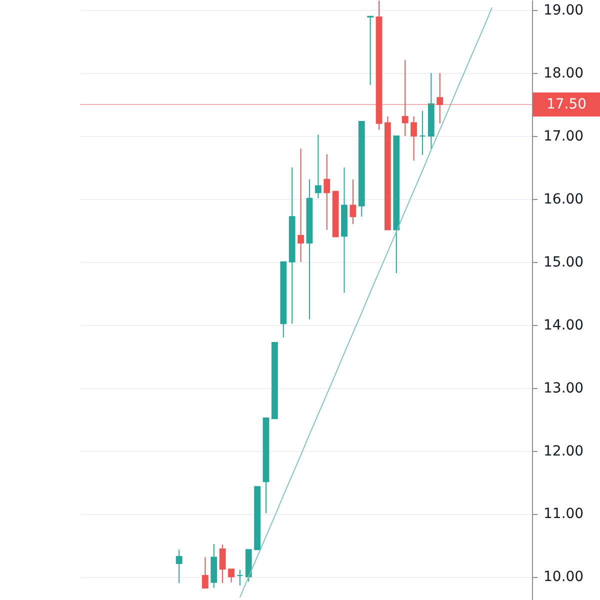  What do you see at coordinates (564, 325) in the screenshot?
I see `y-tick-label: 14.00` at bounding box center [564, 325].